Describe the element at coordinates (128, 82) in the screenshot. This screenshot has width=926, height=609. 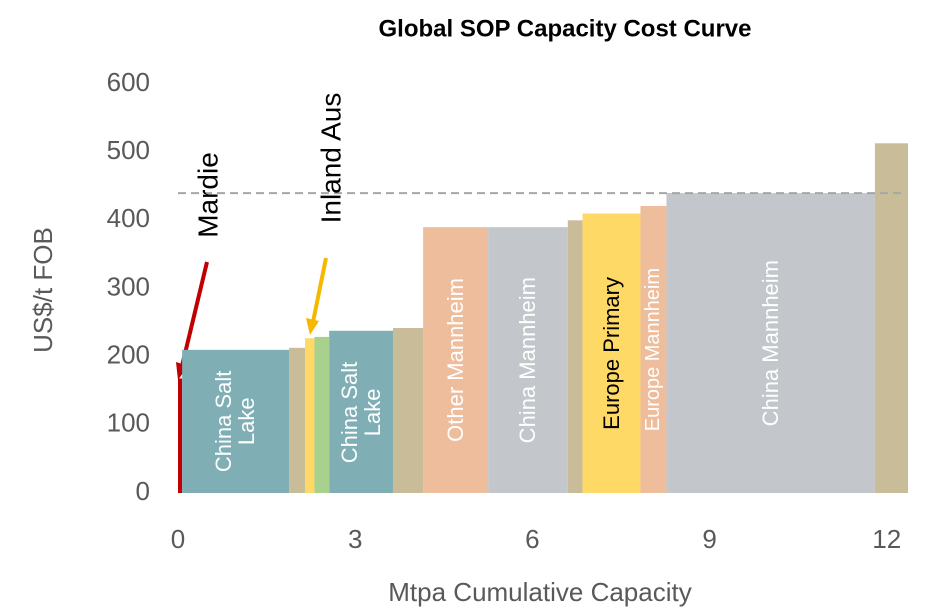
I see `y-tick-label: 600` at that location.